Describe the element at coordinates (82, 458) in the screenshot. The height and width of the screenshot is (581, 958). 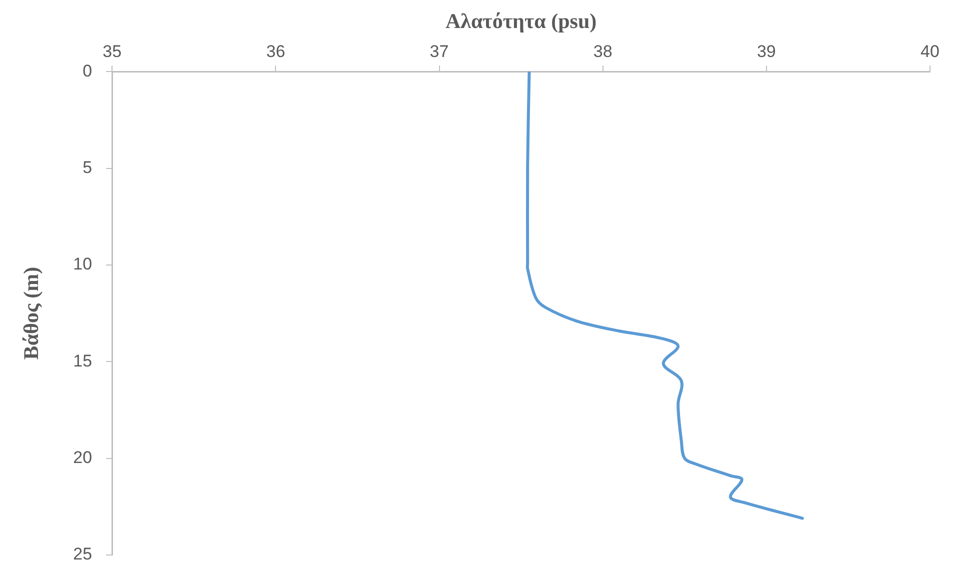
I see `y-tick-label: 20` at that location.